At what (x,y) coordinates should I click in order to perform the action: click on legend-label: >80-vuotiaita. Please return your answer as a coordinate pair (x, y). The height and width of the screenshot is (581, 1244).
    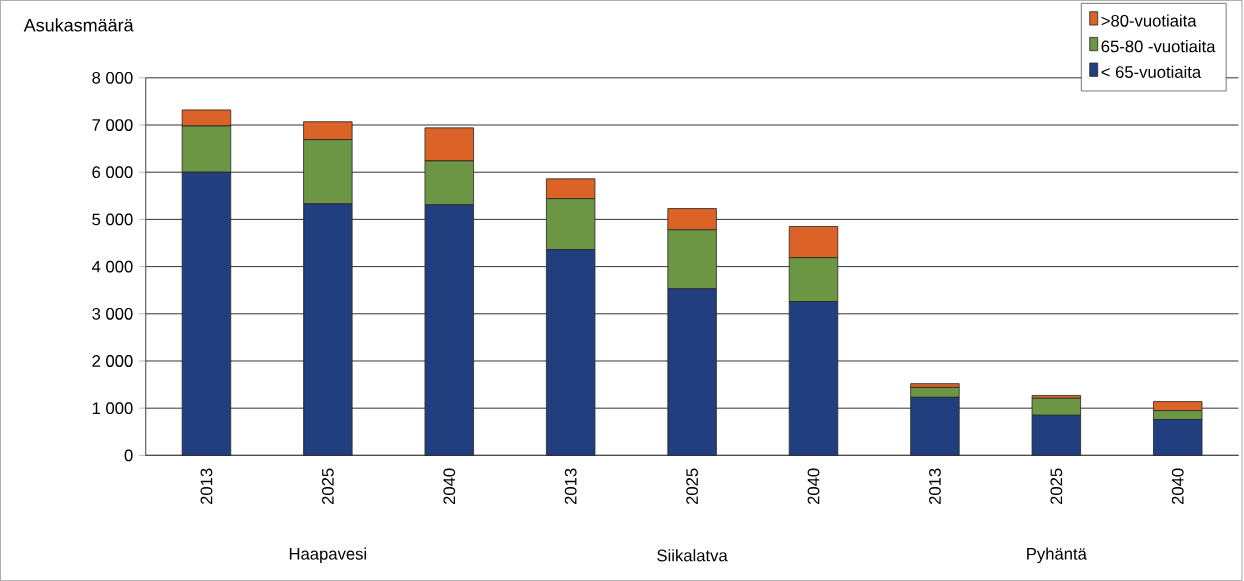
    Looking at the image, I should click on (1149, 20).